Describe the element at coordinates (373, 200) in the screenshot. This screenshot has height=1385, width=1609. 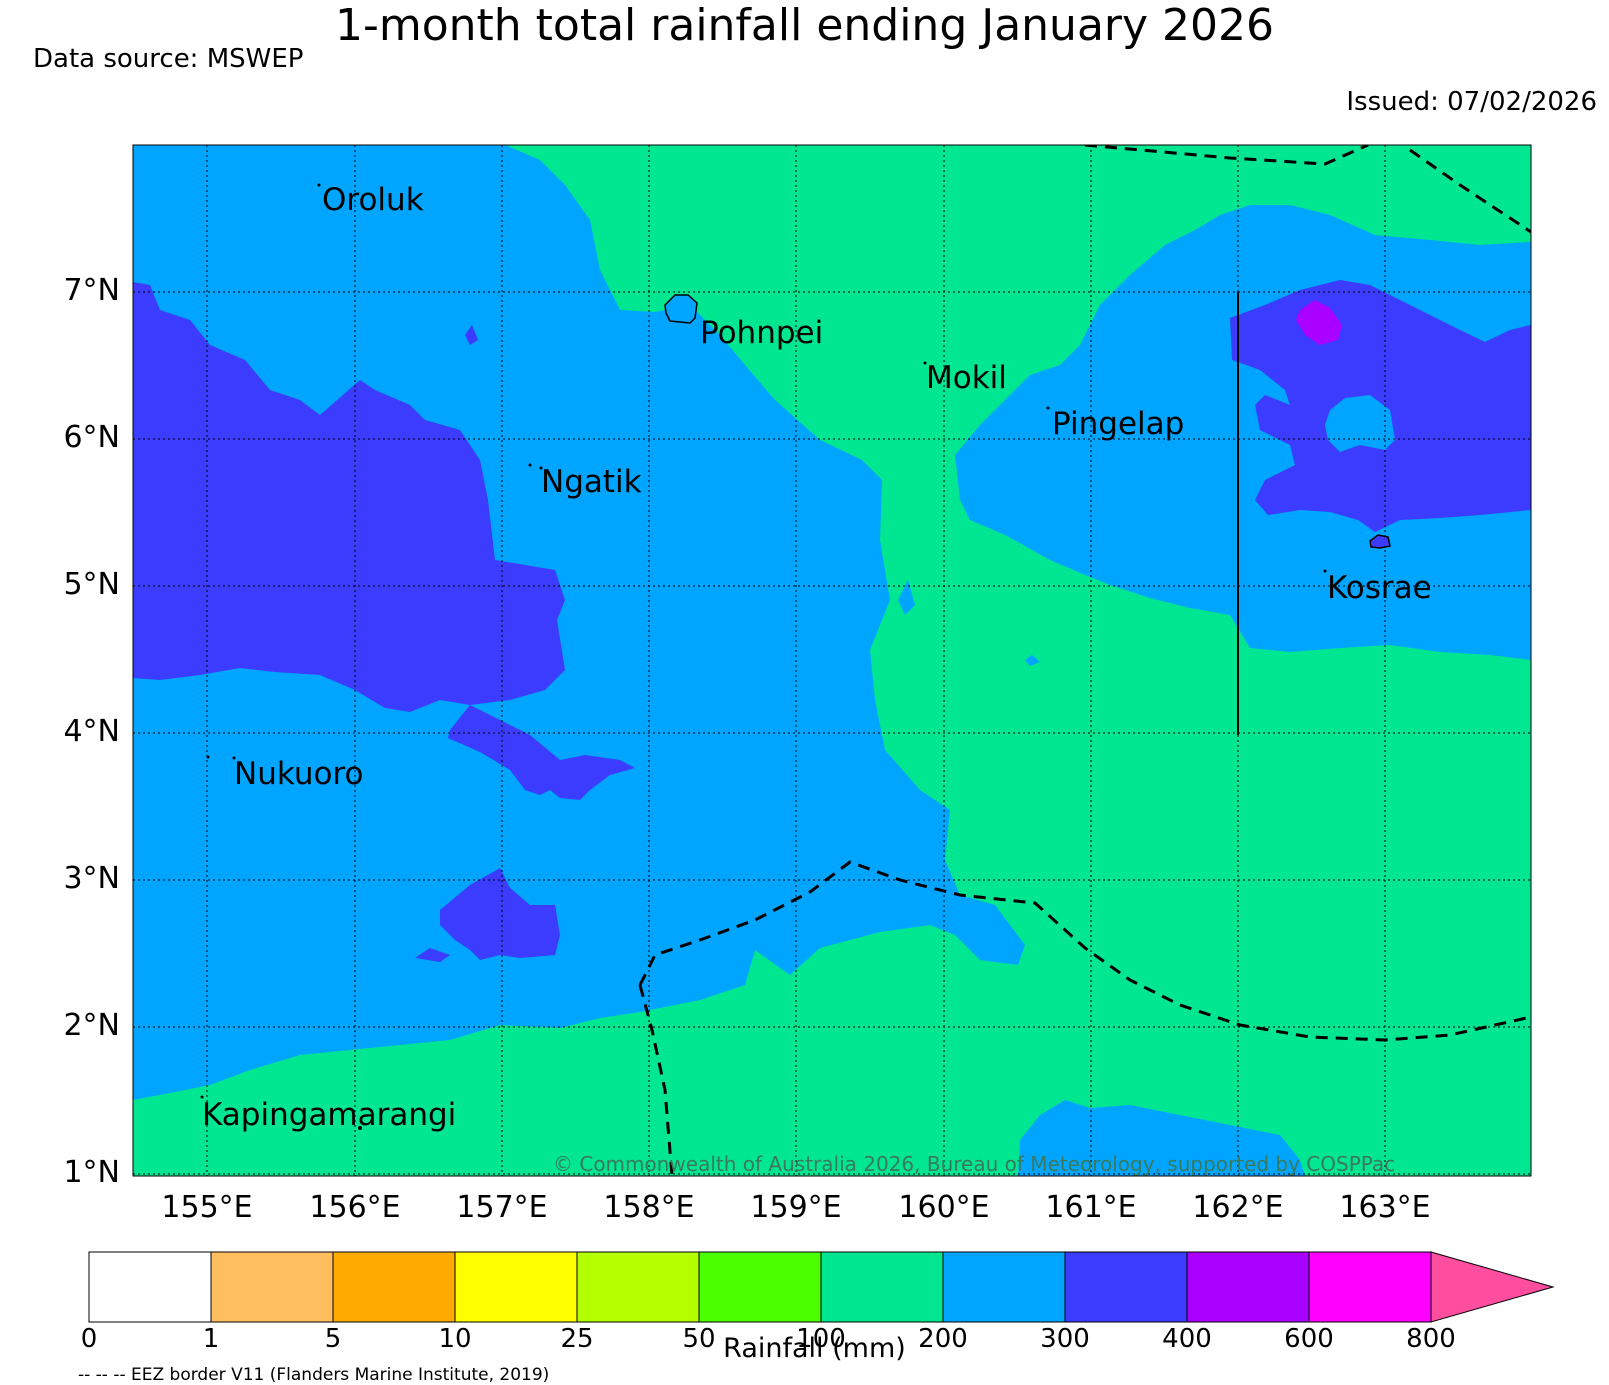
I see `place-label-oroluk: Oroluk` at that location.